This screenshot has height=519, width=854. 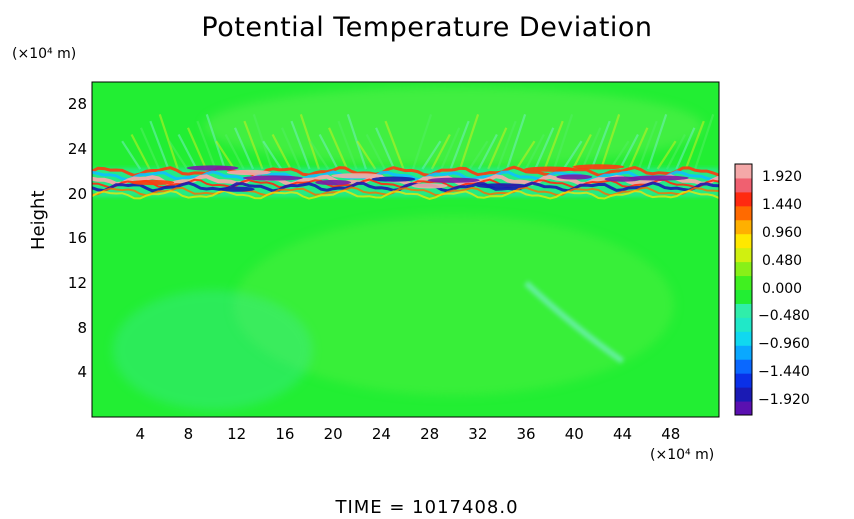 What do you see at coordinates (782, 260) in the screenshot?
I see `colorbar-label: 0.480` at bounding box center [782, 260].